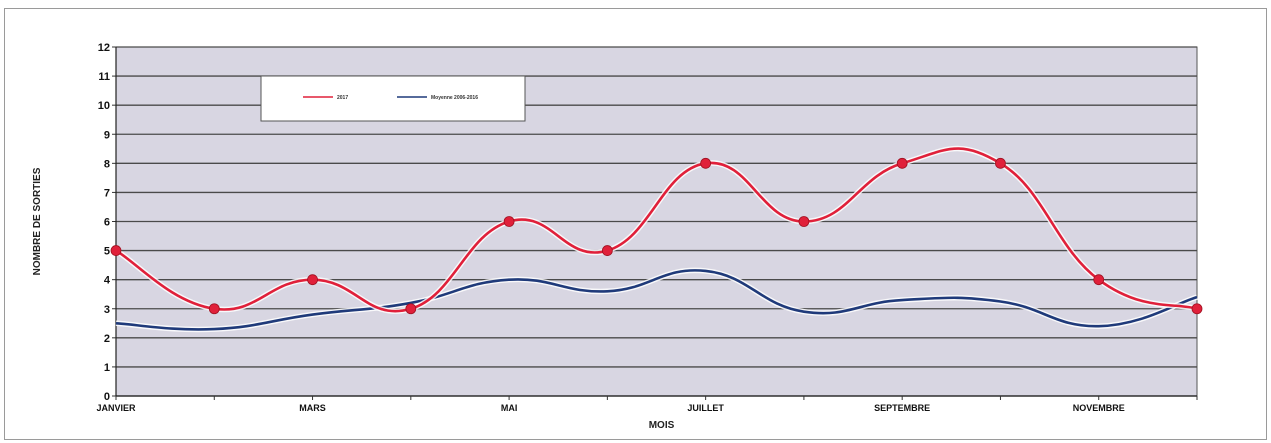 The image size is (1271, 443). What do you see at coordinates (107, 368) in the screenshot?
I see `y-tick-label: 1` at bounding box center [107, 368].